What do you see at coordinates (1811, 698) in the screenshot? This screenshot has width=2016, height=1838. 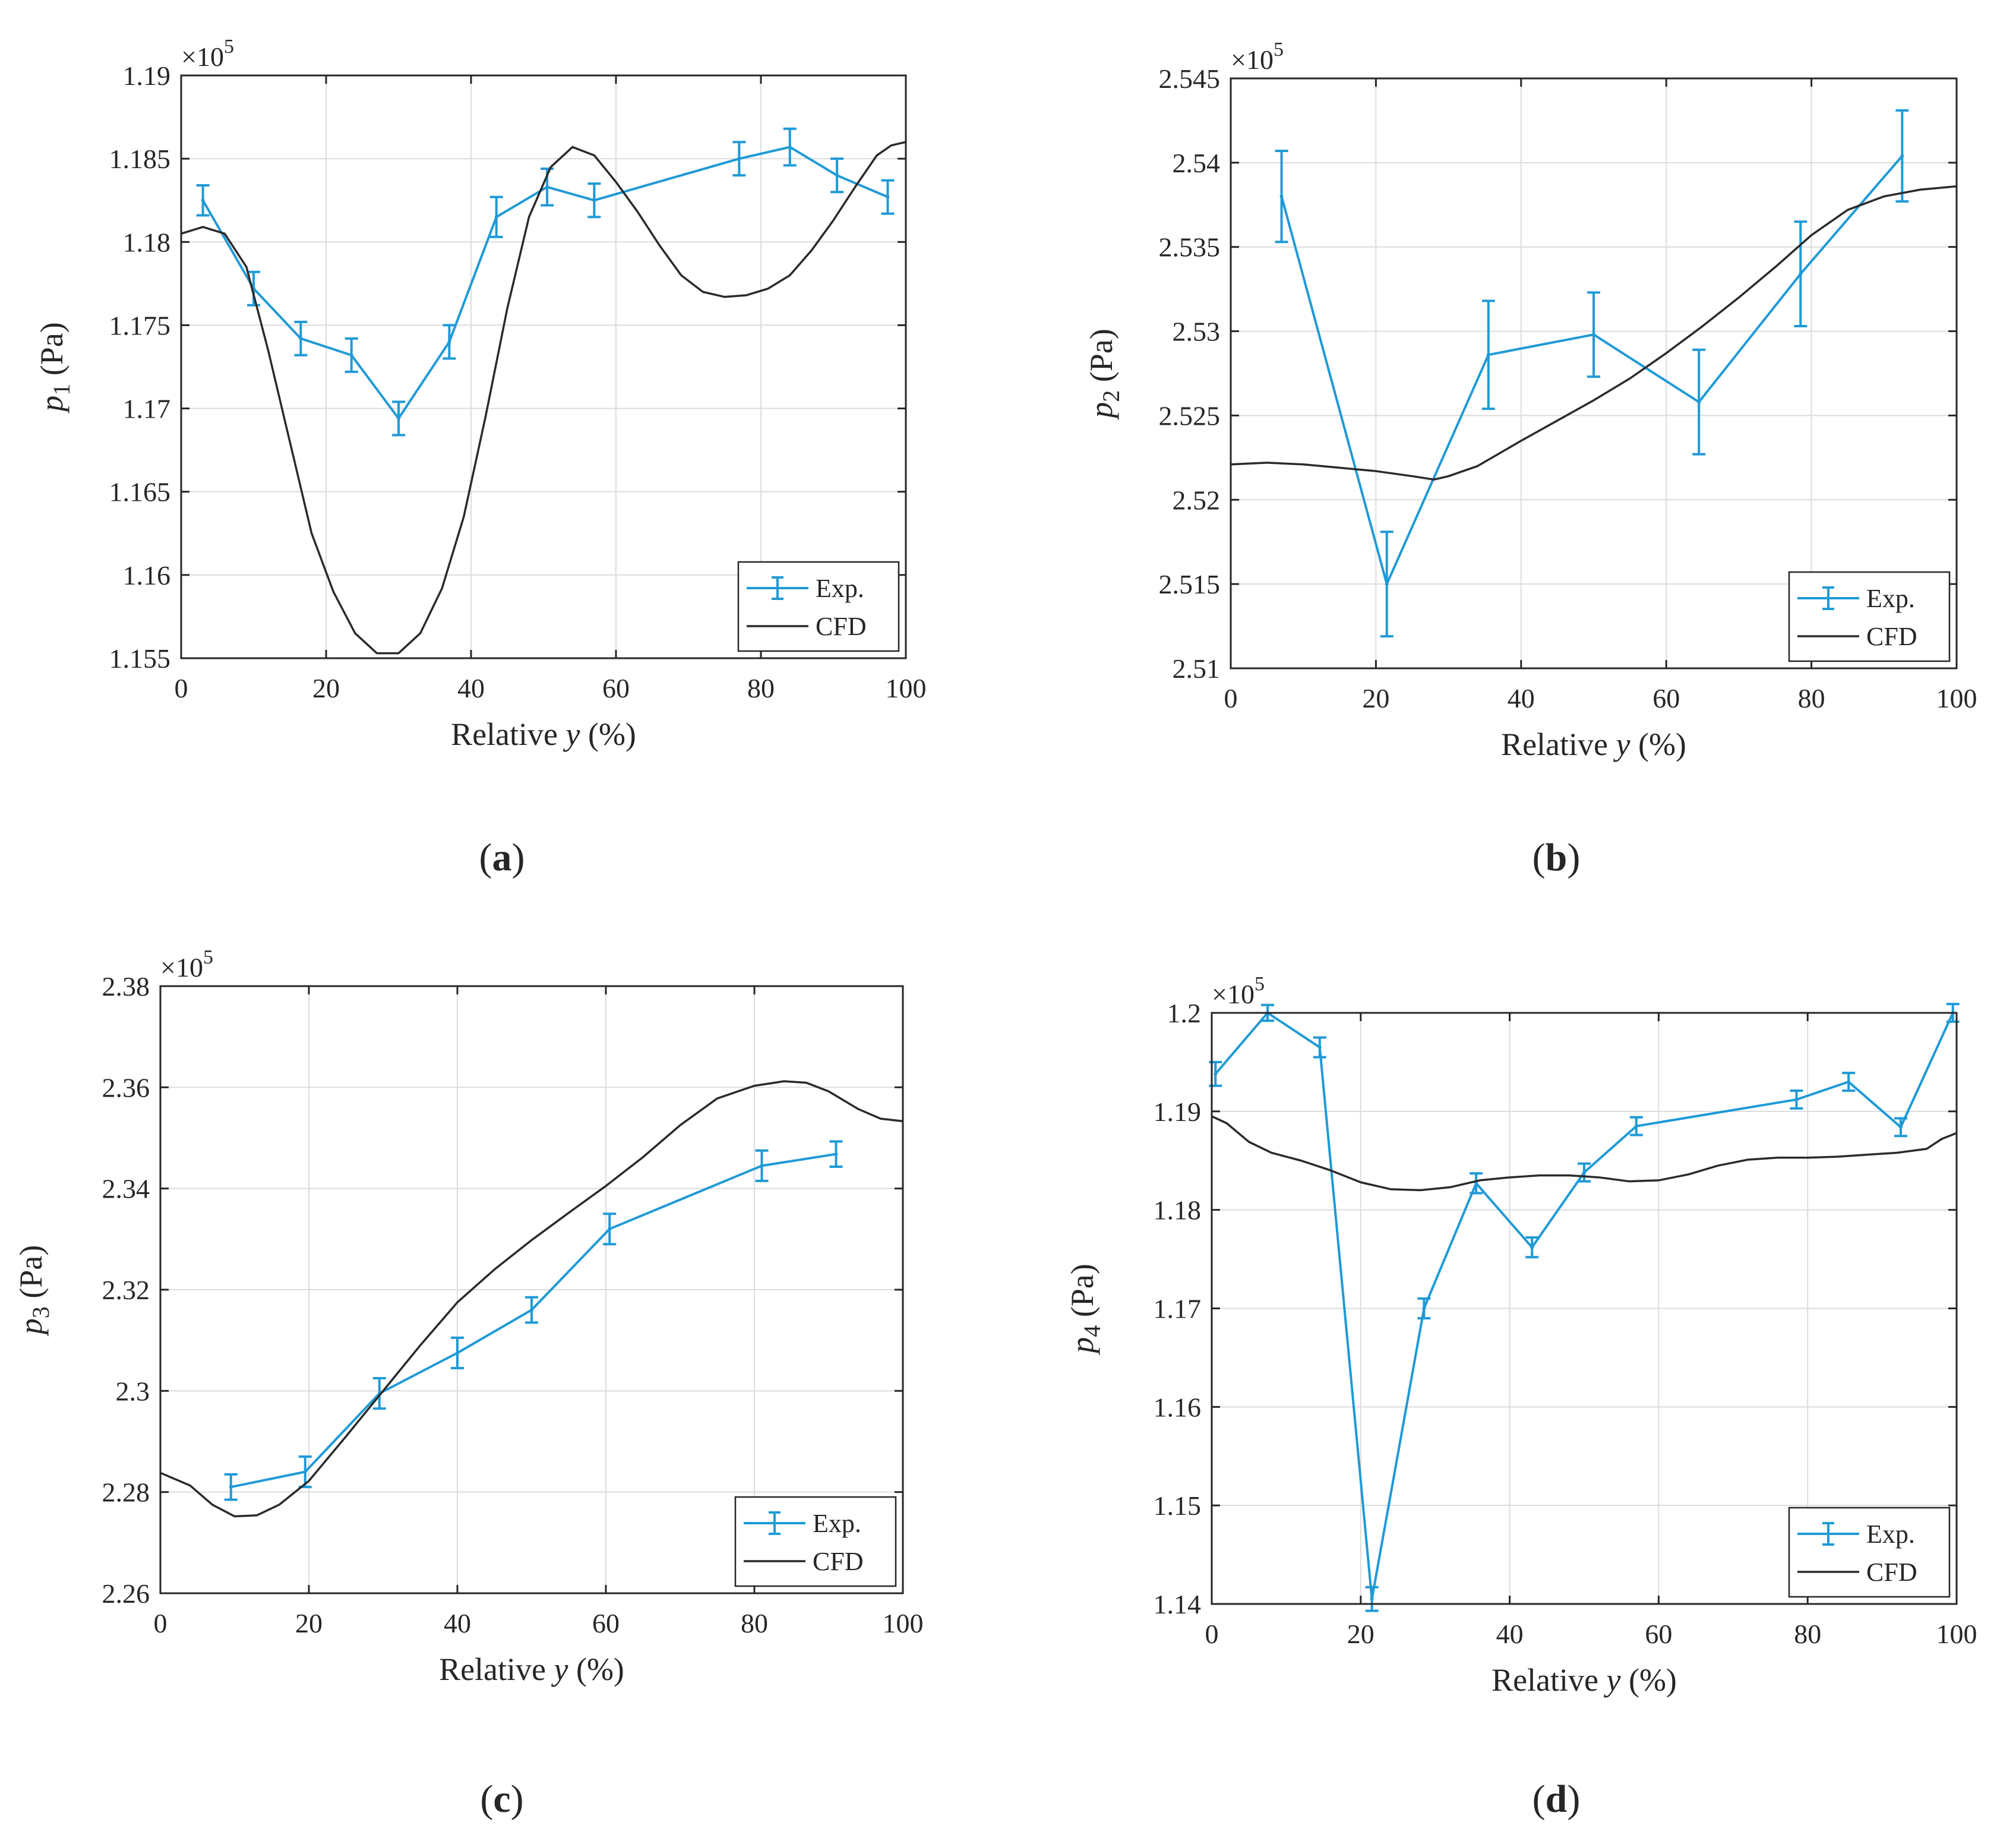 I see `x-tick-label: 80` at bounding box center [1811, 698].